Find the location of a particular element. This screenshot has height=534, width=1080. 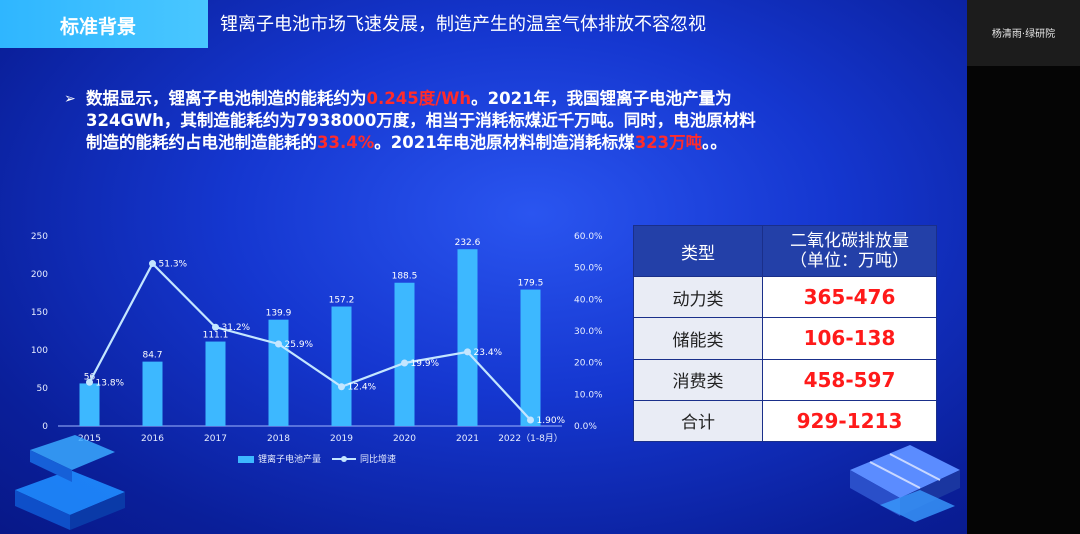

x-tick-label: 2018 is located at coordinates (278, 439).